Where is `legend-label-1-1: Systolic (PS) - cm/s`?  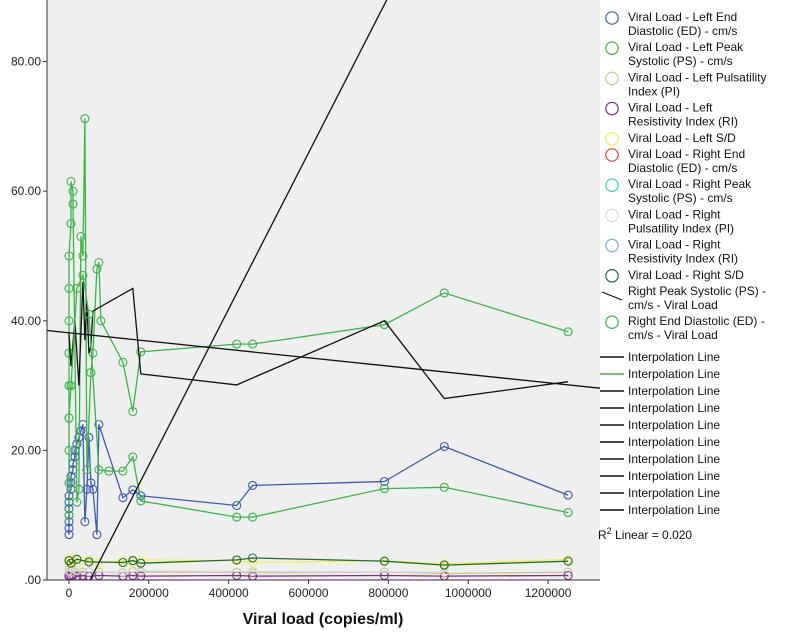
legend-label-1-1: Systolic (PS) - cm/s is located at coordinates (680, 61).